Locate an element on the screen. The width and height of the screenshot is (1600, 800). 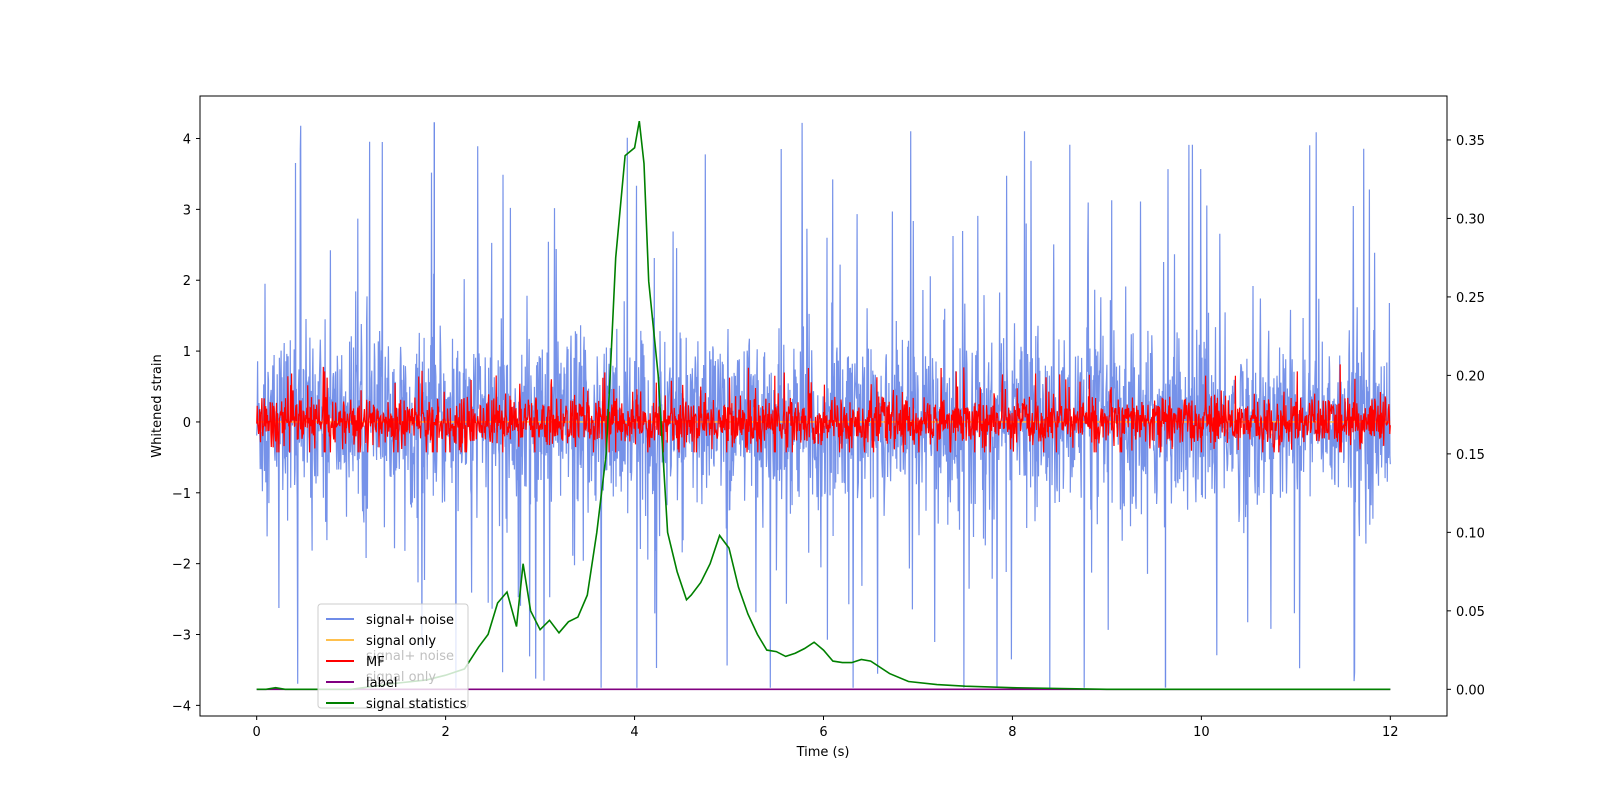
y-axis-left: −4 −3 −2 −1 0 1 2 3 4 is located at coordinates (186, 423).